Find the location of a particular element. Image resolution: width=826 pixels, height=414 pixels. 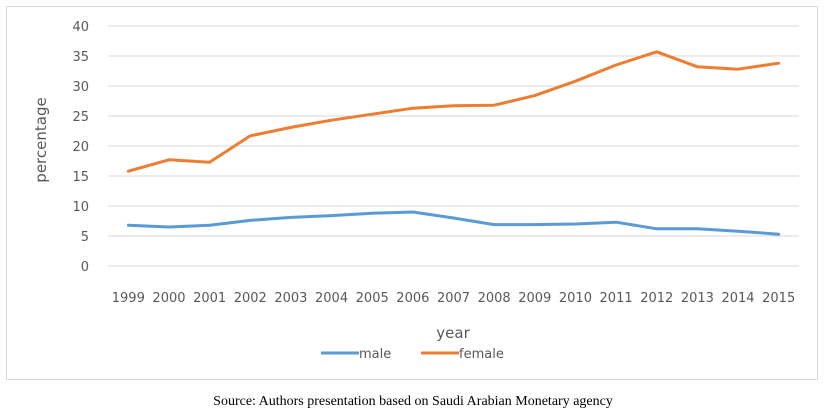

y-tick-label: 25 is located at coordinates (80, 117).